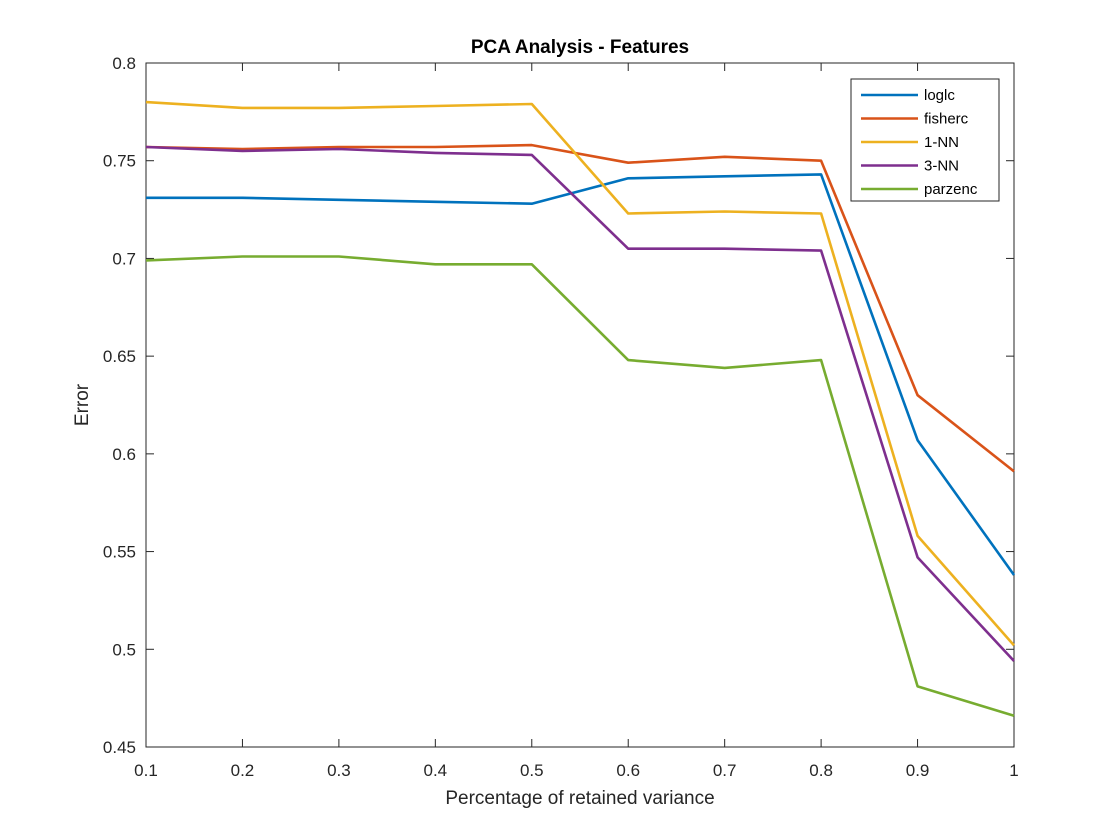 Image resolution: width=1120 pixels, height=840 pixels. I want to click on y-tick-label: 0.6, so click(124, 454).